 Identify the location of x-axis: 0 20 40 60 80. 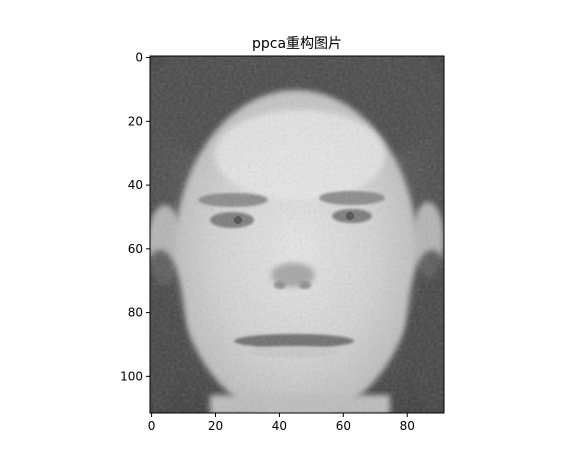
(281, 423).